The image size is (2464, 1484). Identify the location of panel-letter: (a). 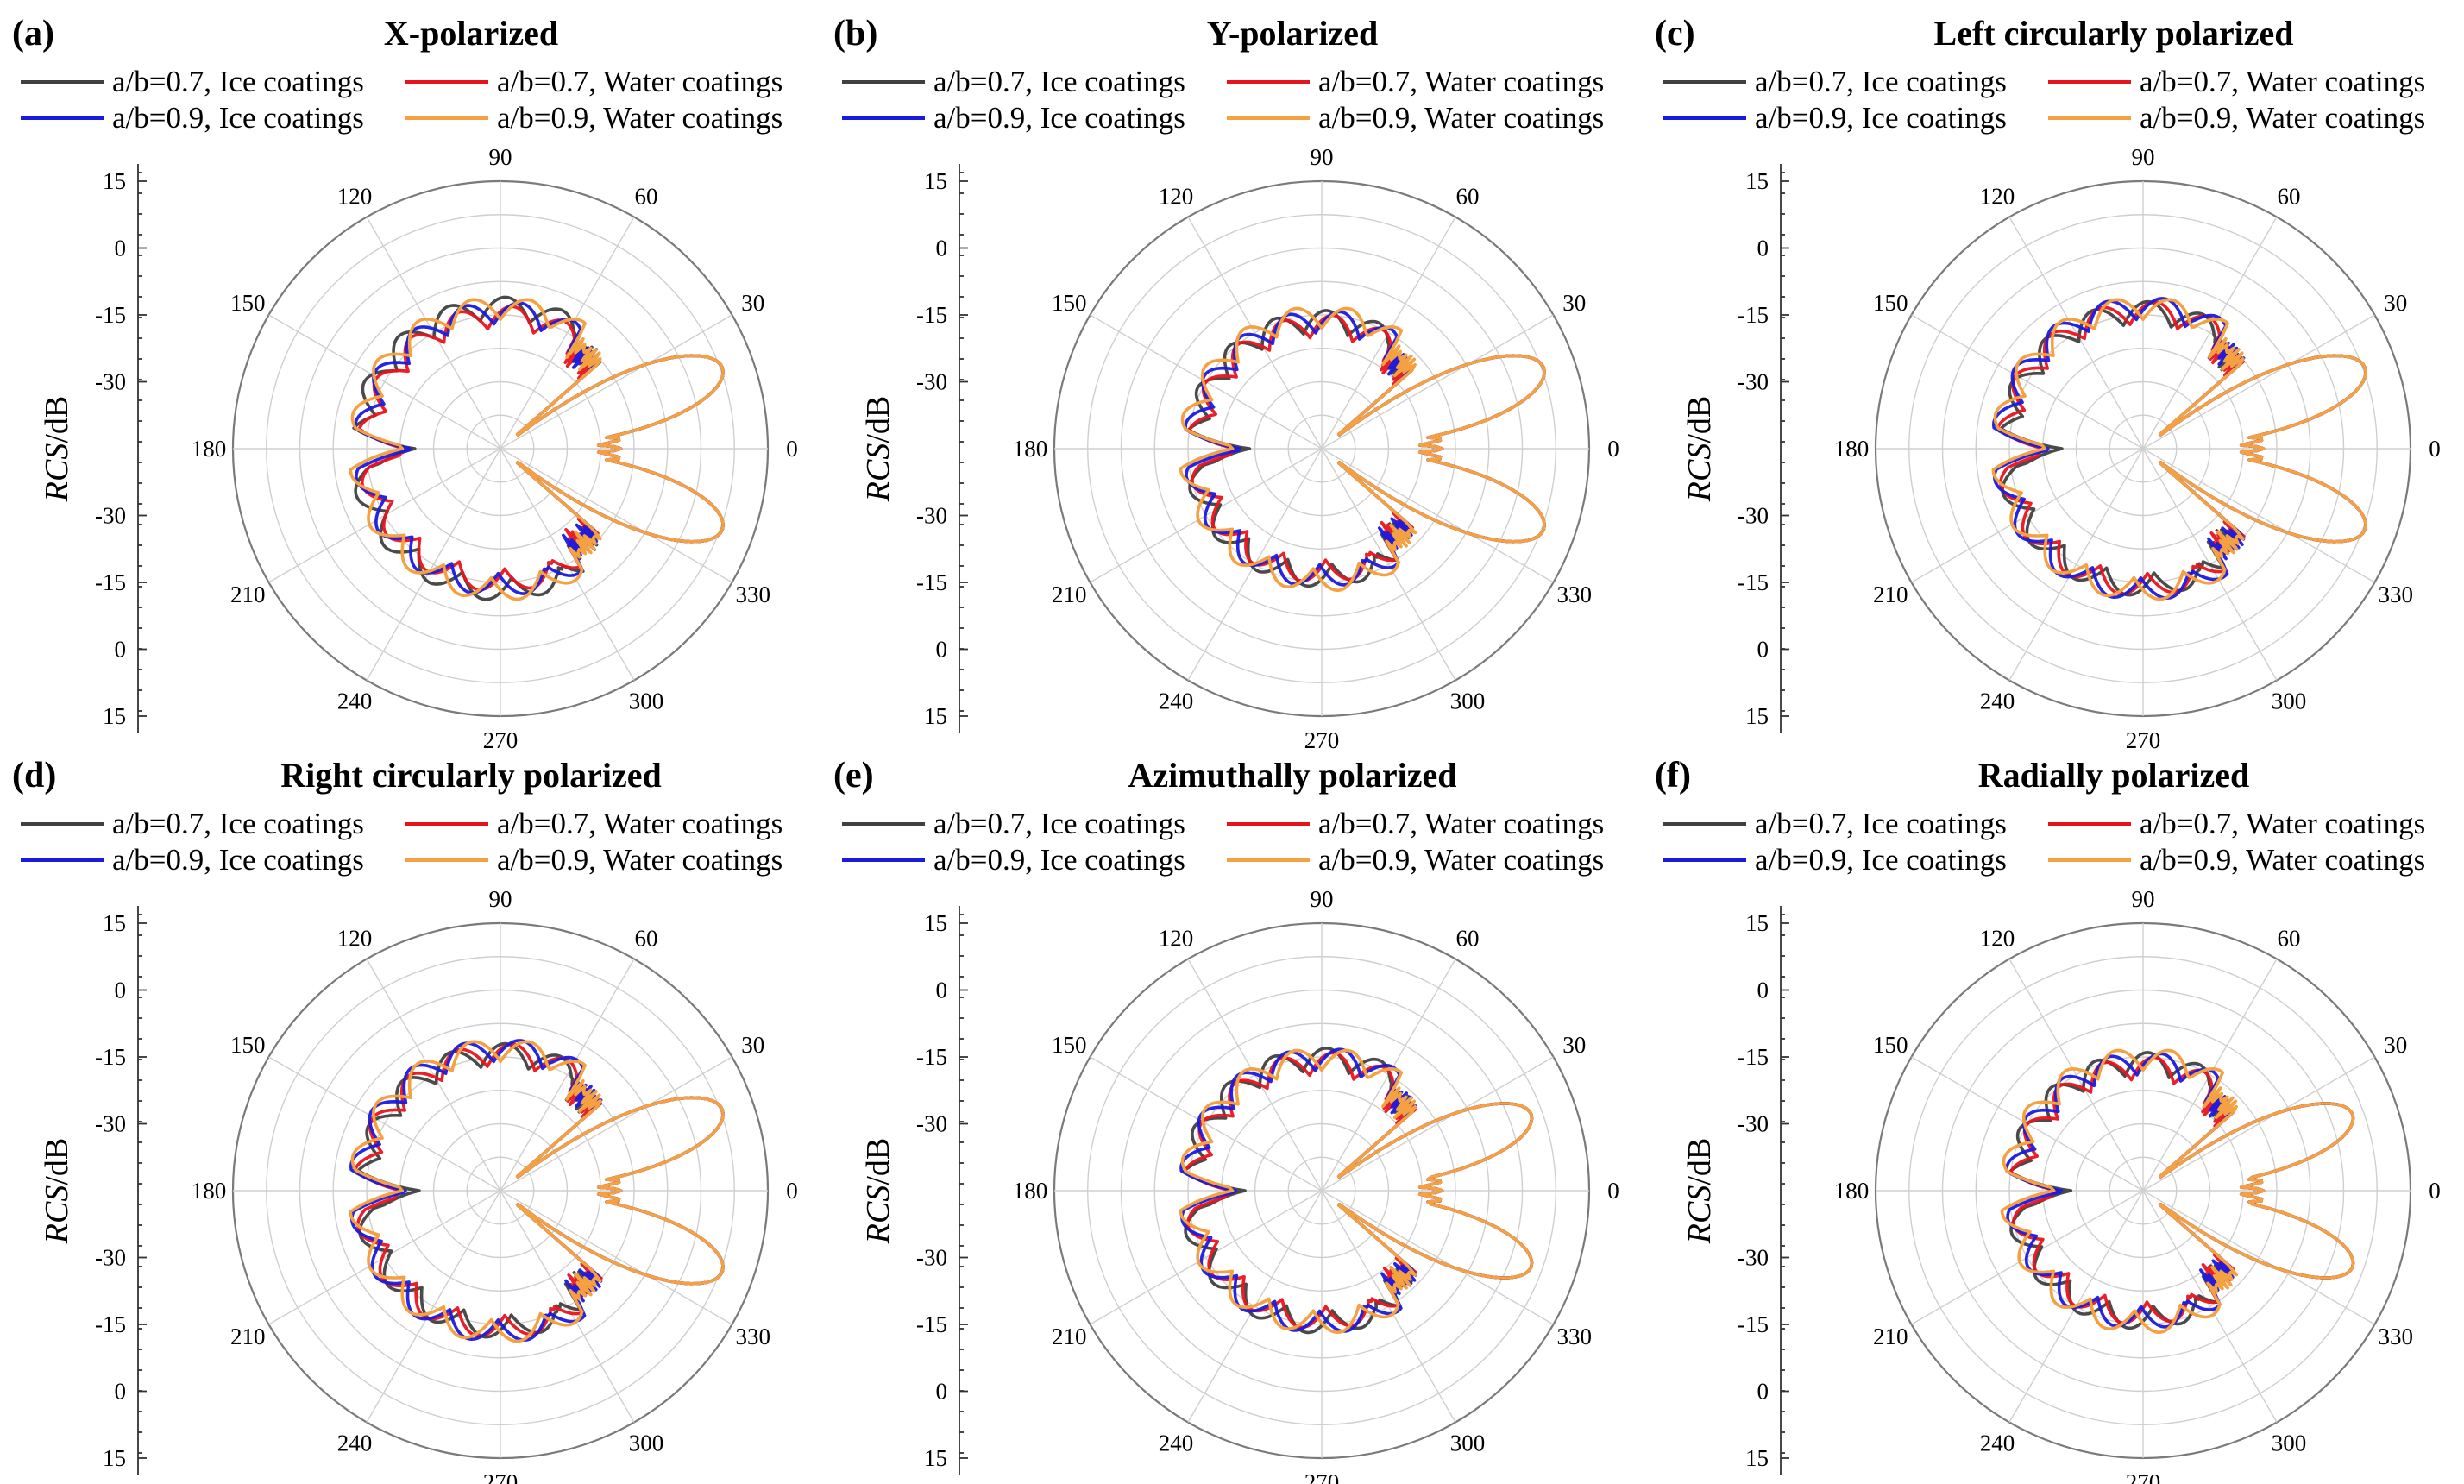
(33, 33).